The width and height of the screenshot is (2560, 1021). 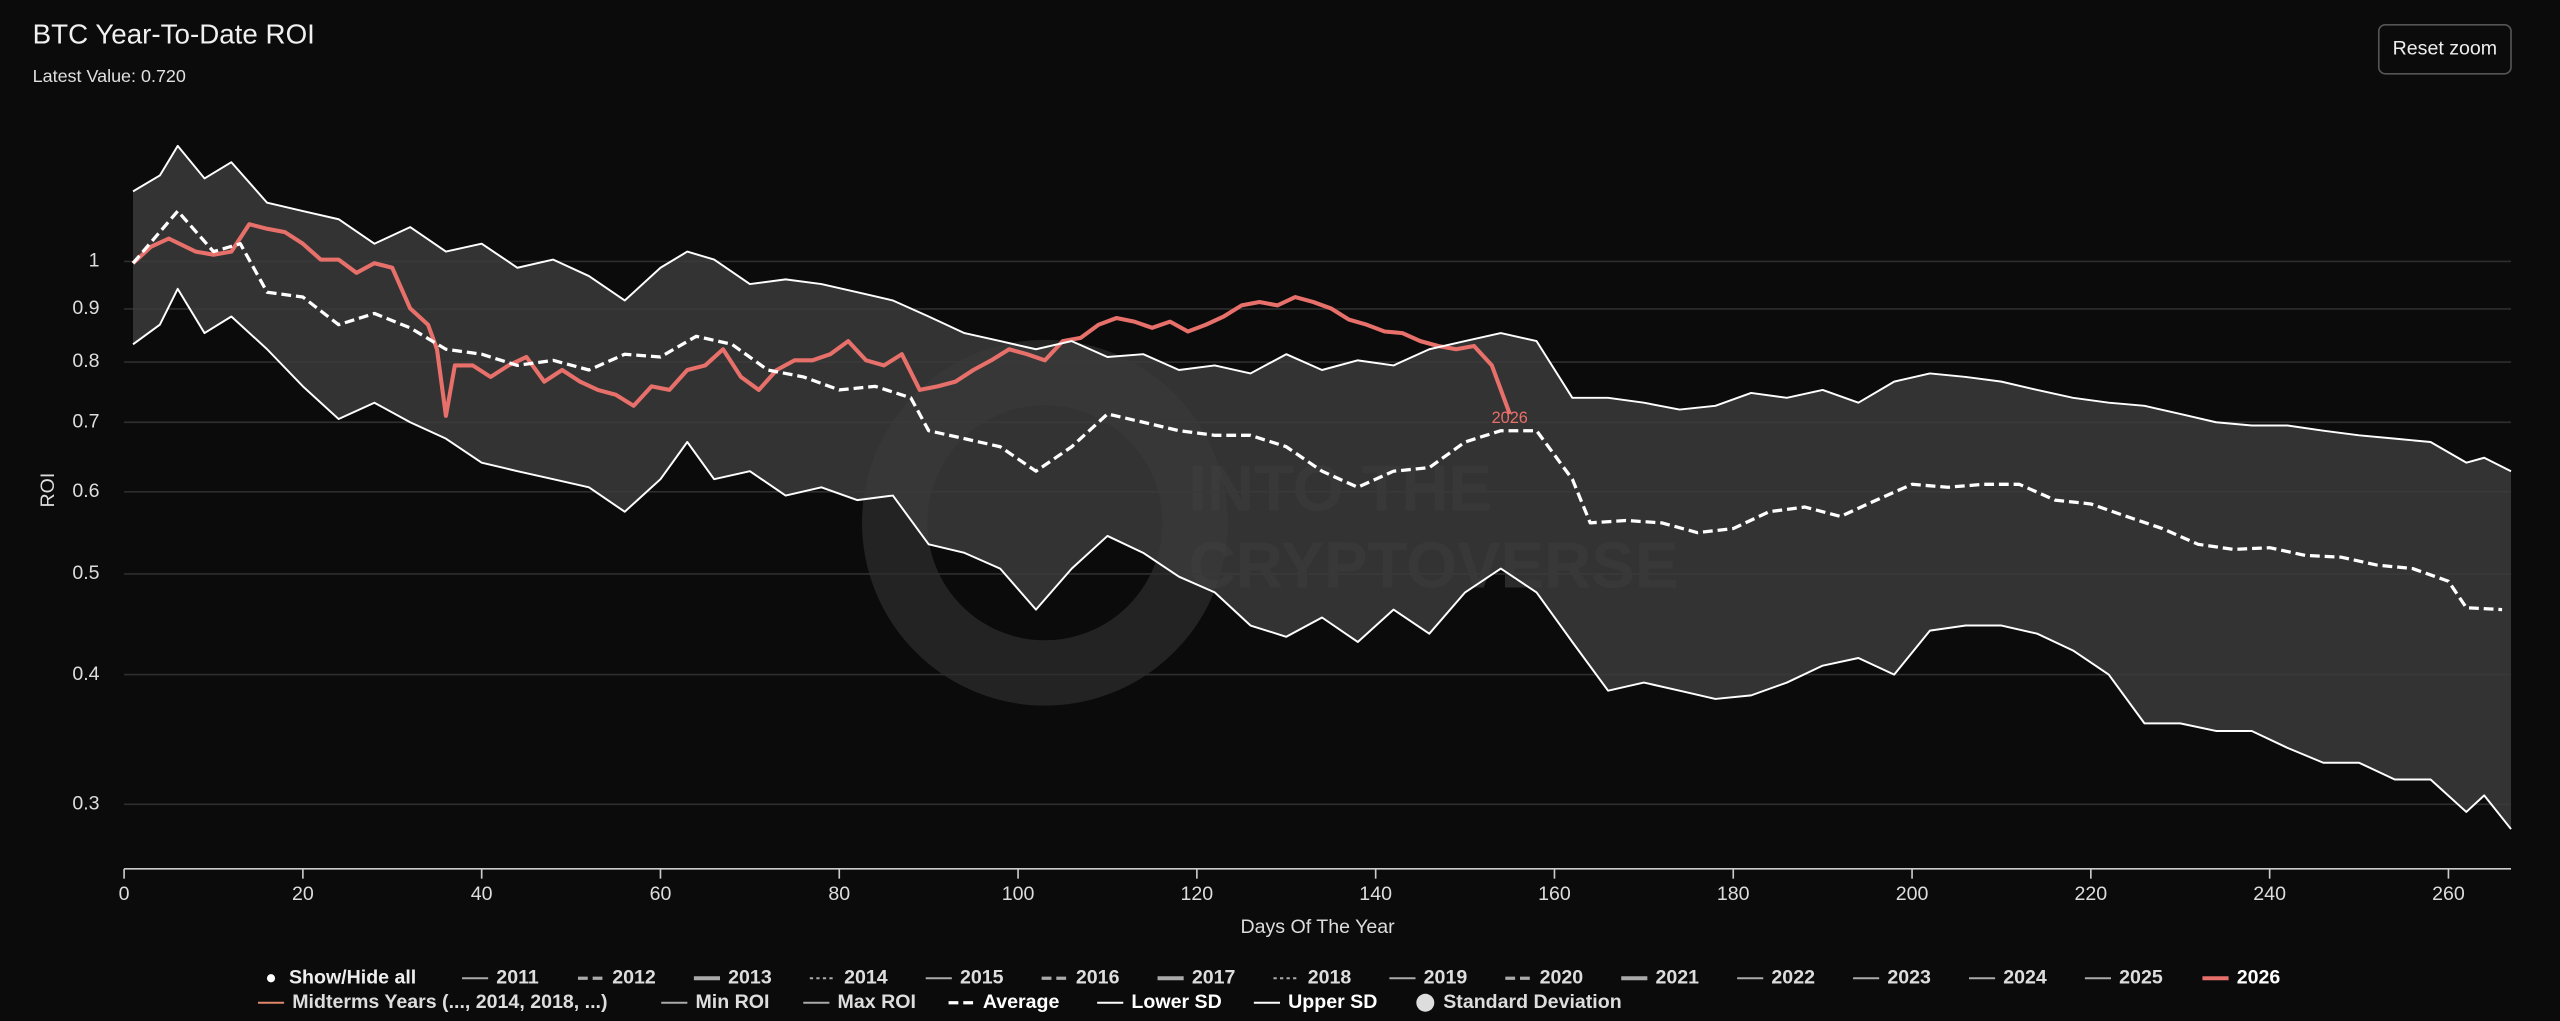 I want to click on y-axis-label: ROI, so click(x=48, y=490).